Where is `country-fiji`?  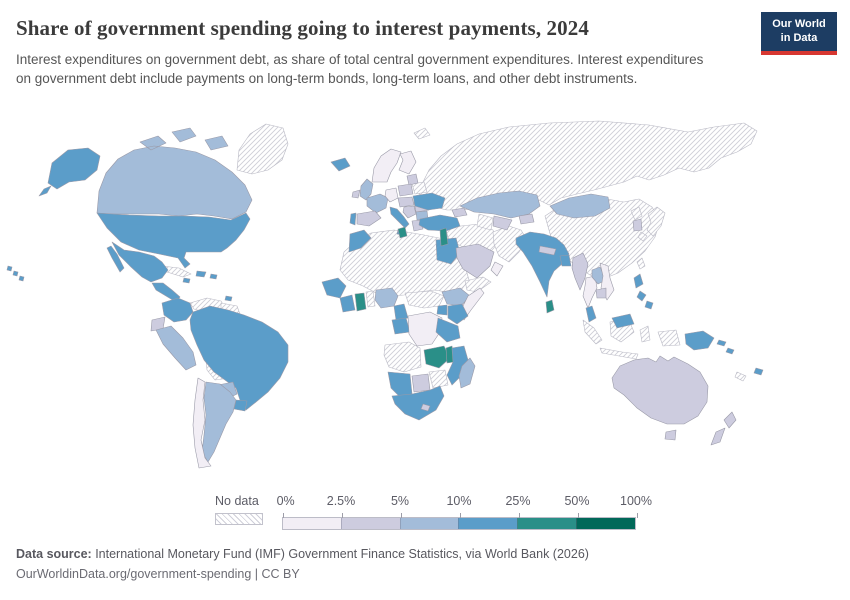 country-fiji is located at coordinates (758, 371).